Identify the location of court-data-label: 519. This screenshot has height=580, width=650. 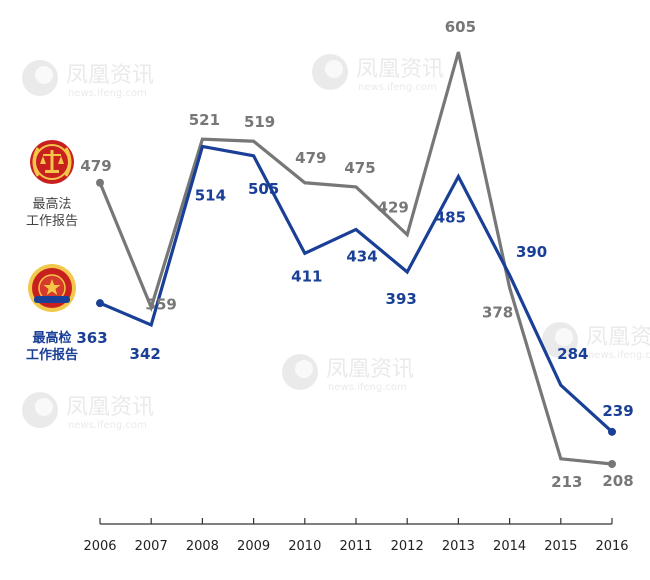
(259, 122).